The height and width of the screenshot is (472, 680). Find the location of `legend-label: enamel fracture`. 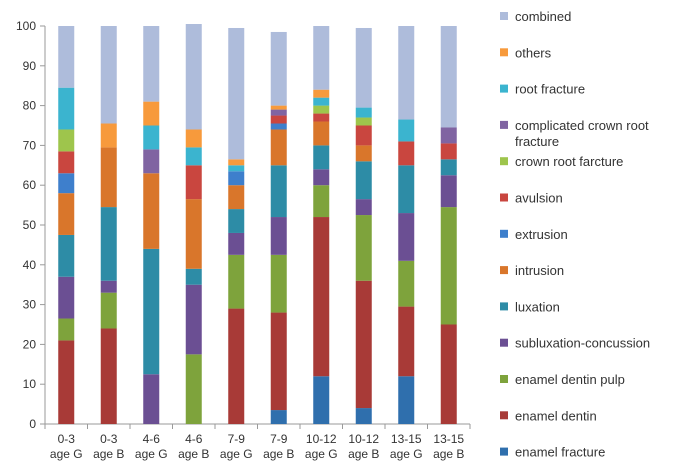

legend-label: enamel fracture is located at coordinates (560, 452).